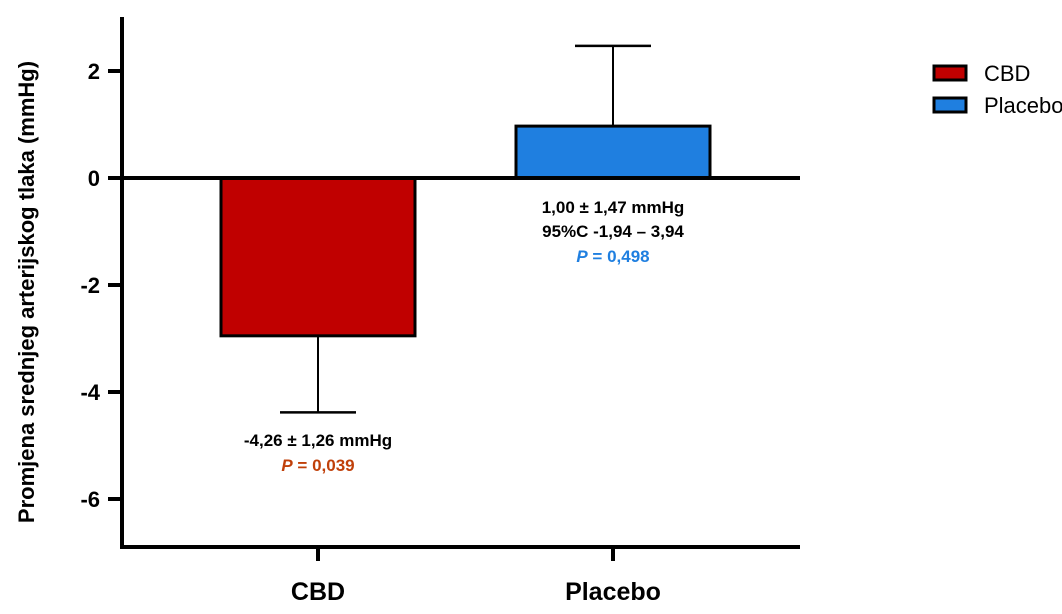 This screenshot has width=1062, height=614. What do you see at coordinates (318, 257) in the screenshot?
I see `bar-cbd` at bounding box center [318, 257].